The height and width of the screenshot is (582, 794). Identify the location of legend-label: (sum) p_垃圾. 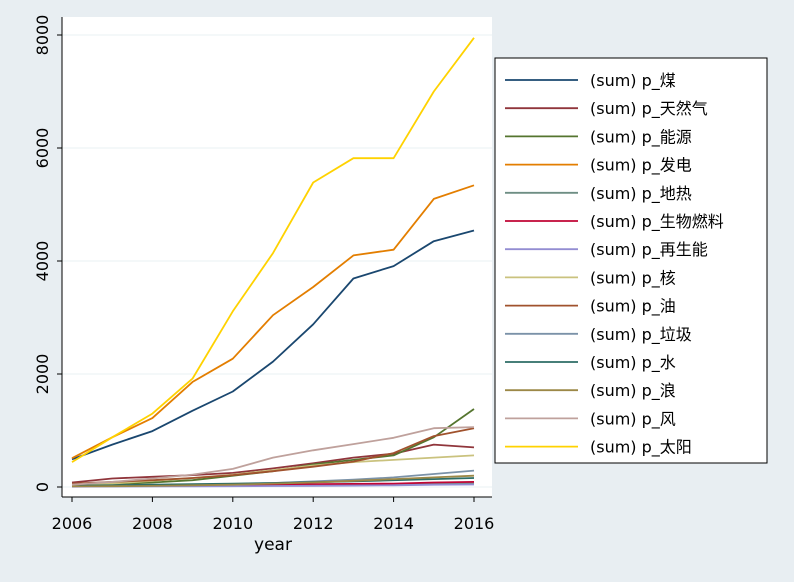
(641, 335).